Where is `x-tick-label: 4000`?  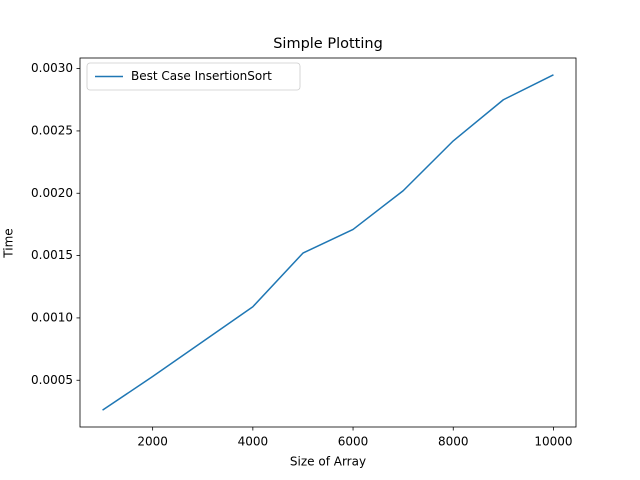
x-tick-label: 4000 is located at coordinates (253, 442).